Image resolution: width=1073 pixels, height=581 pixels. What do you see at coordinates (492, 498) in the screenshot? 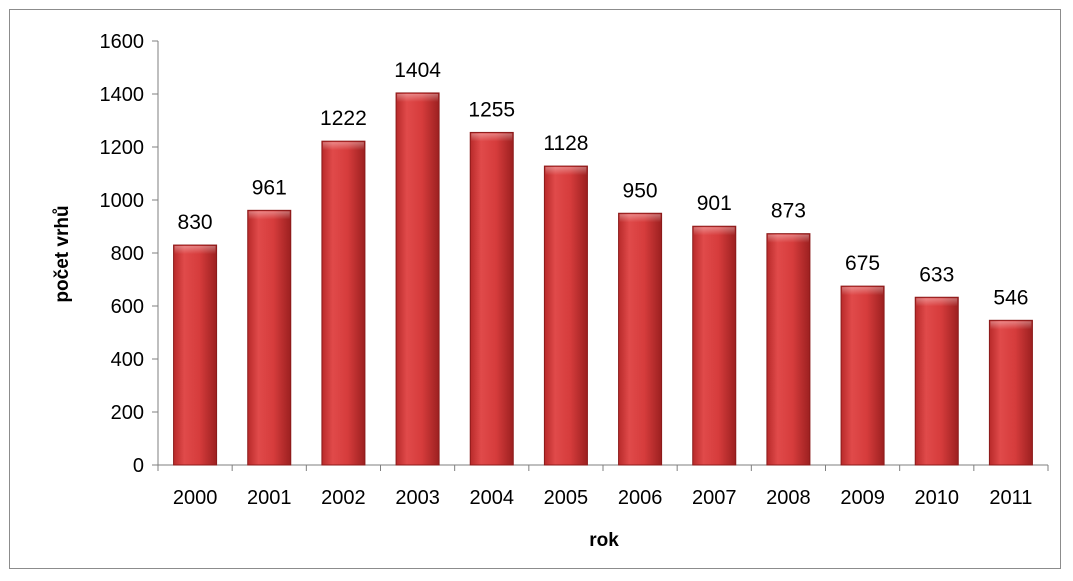
I see `x-tick-label: 2004` at bounding box center [492, 498].